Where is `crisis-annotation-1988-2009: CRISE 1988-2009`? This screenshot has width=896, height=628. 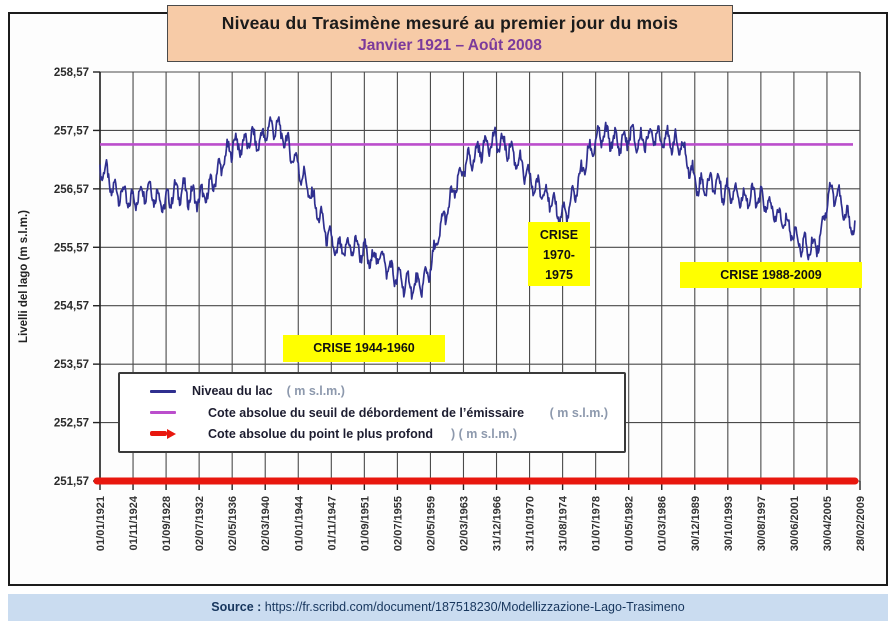 crisis-annotation-1988-2009: CRISE 1988-2009 is located at coordinates (771, 275).